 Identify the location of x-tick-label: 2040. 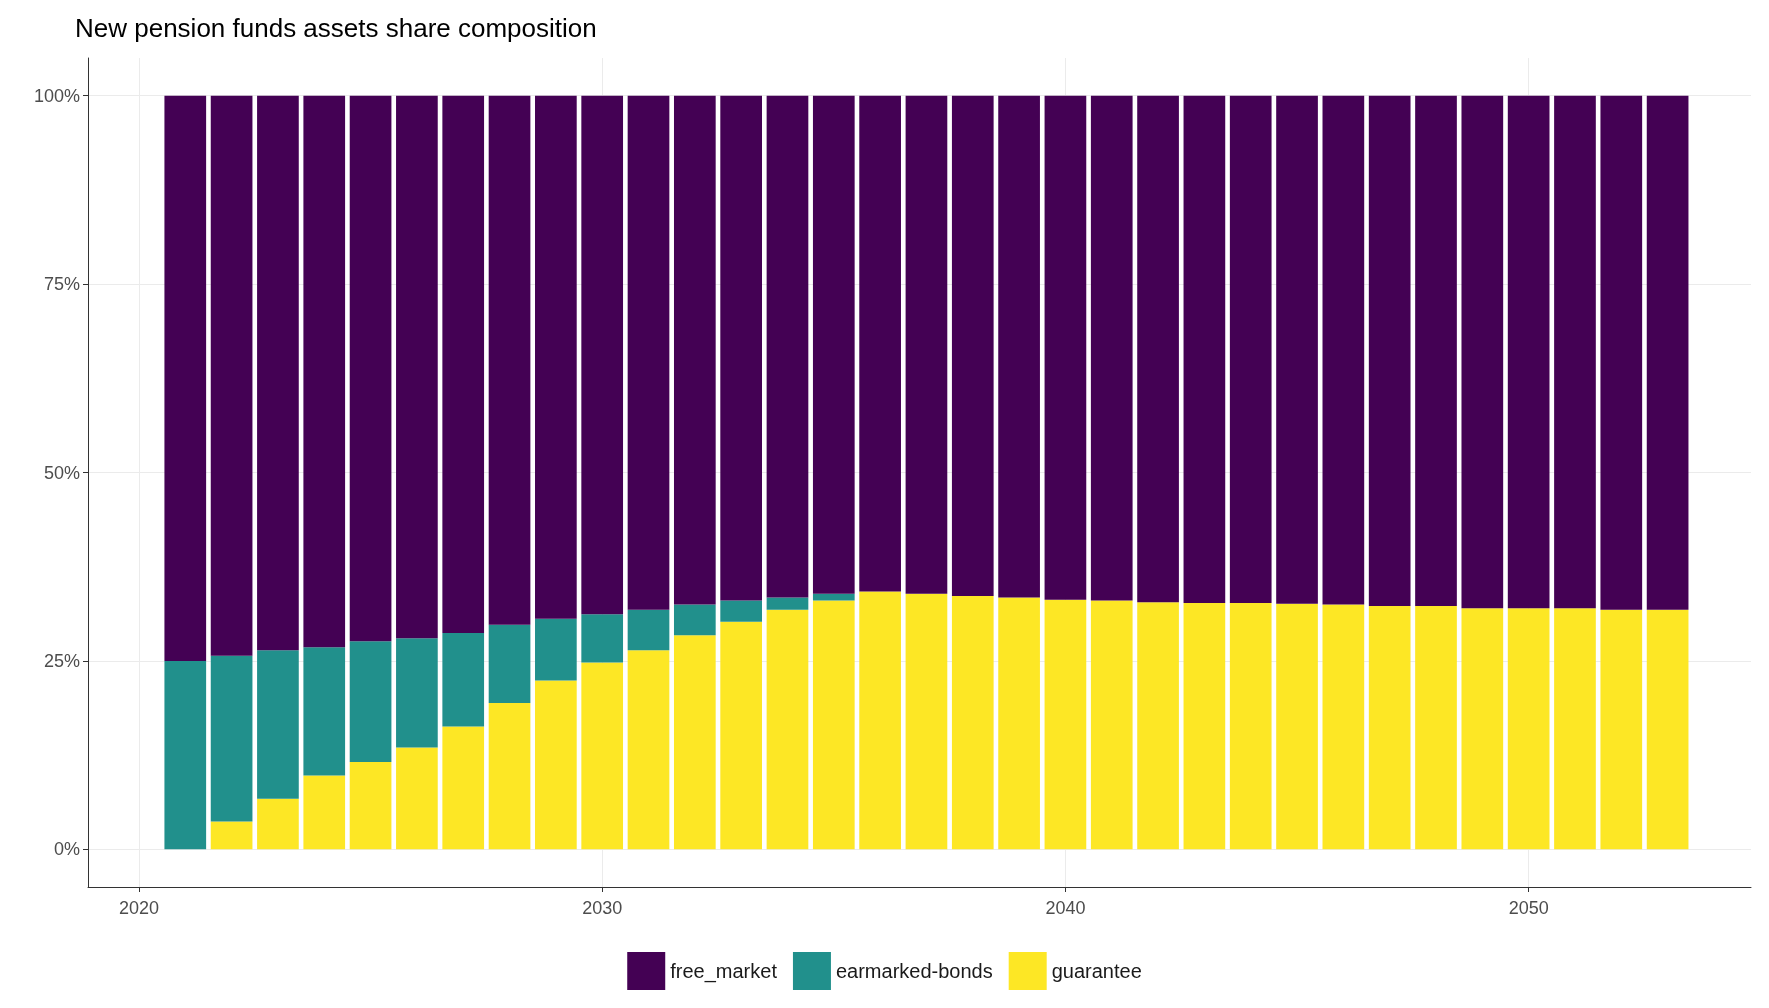
(1065, 908).